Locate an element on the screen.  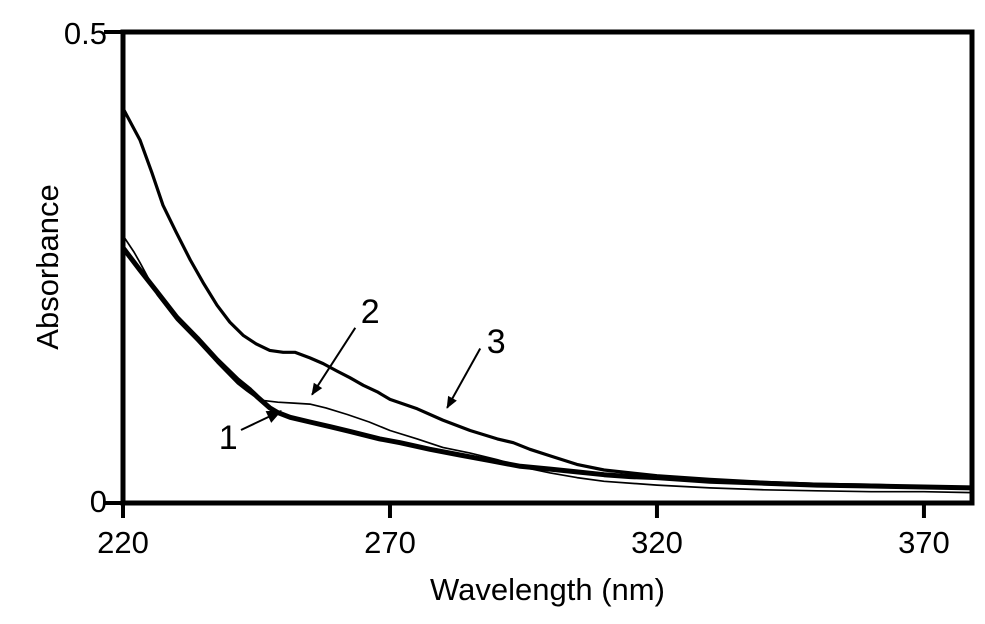
curve-3-label: 3 is located at coordinates (496, 342).